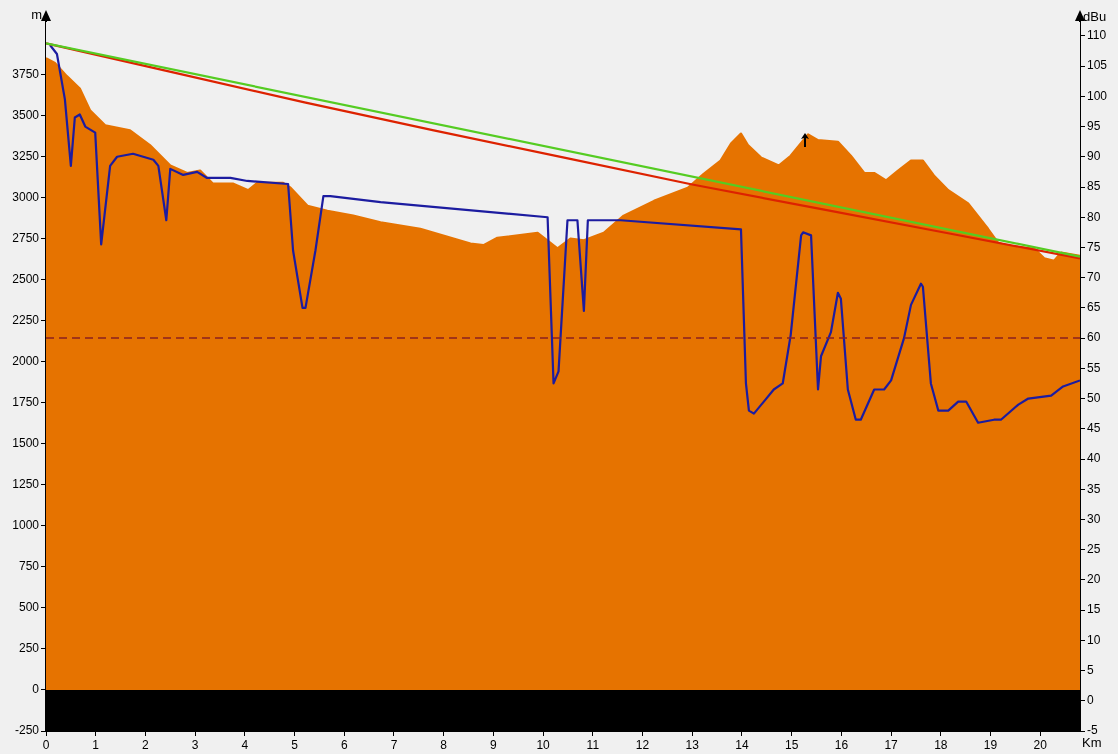 The height and width of the screenshot is (754, 1118). I want to click on x-tick-label: 8, so click(444, 744).